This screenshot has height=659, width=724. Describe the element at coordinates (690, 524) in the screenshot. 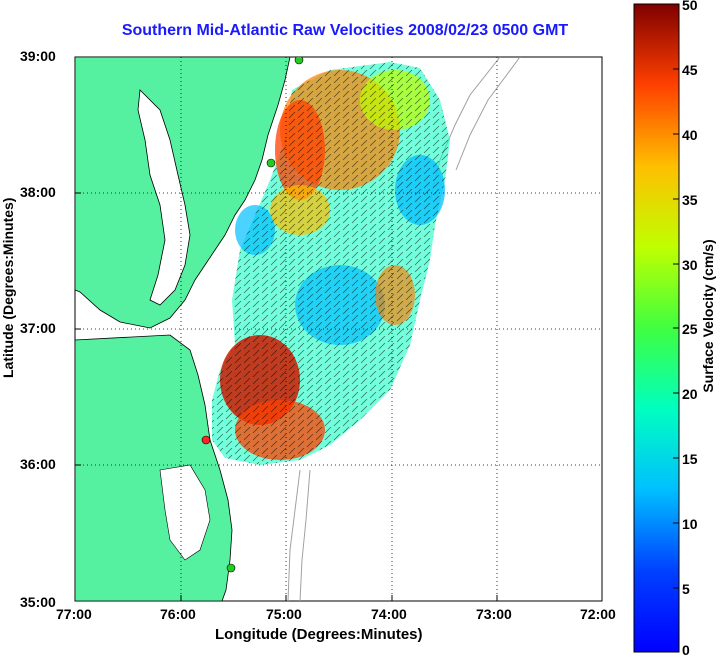

I see `colorbar-tick-label: 10` at that location.